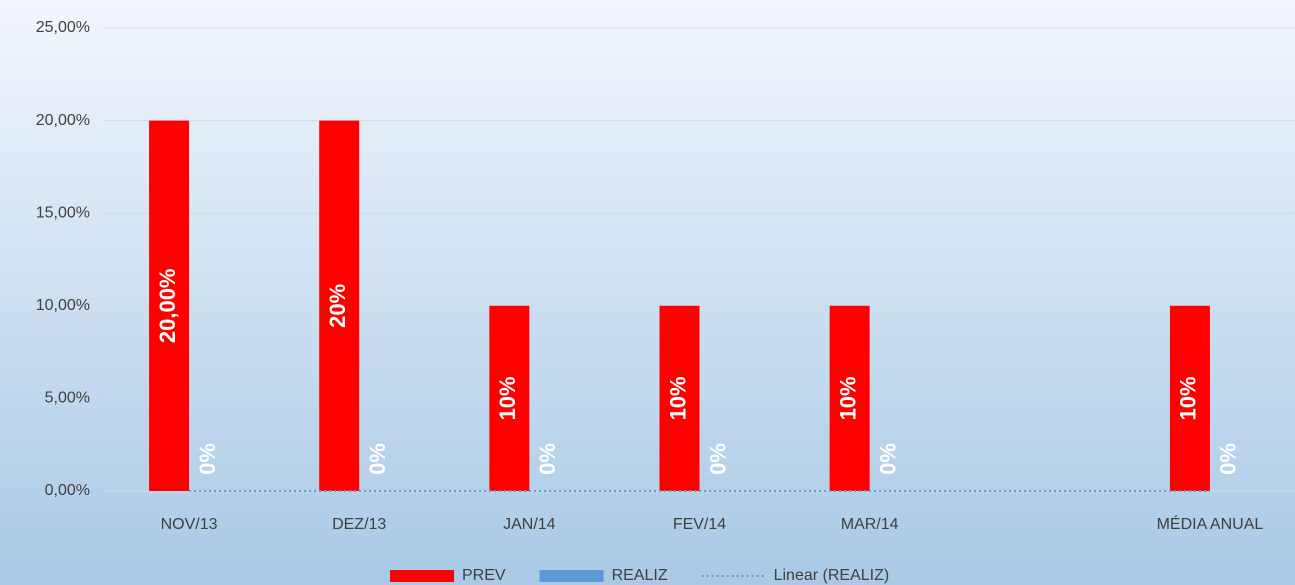 This screenshot has width=1295, height=585. I want to click on y-tick-label: 10,00%, so click(63, 305).